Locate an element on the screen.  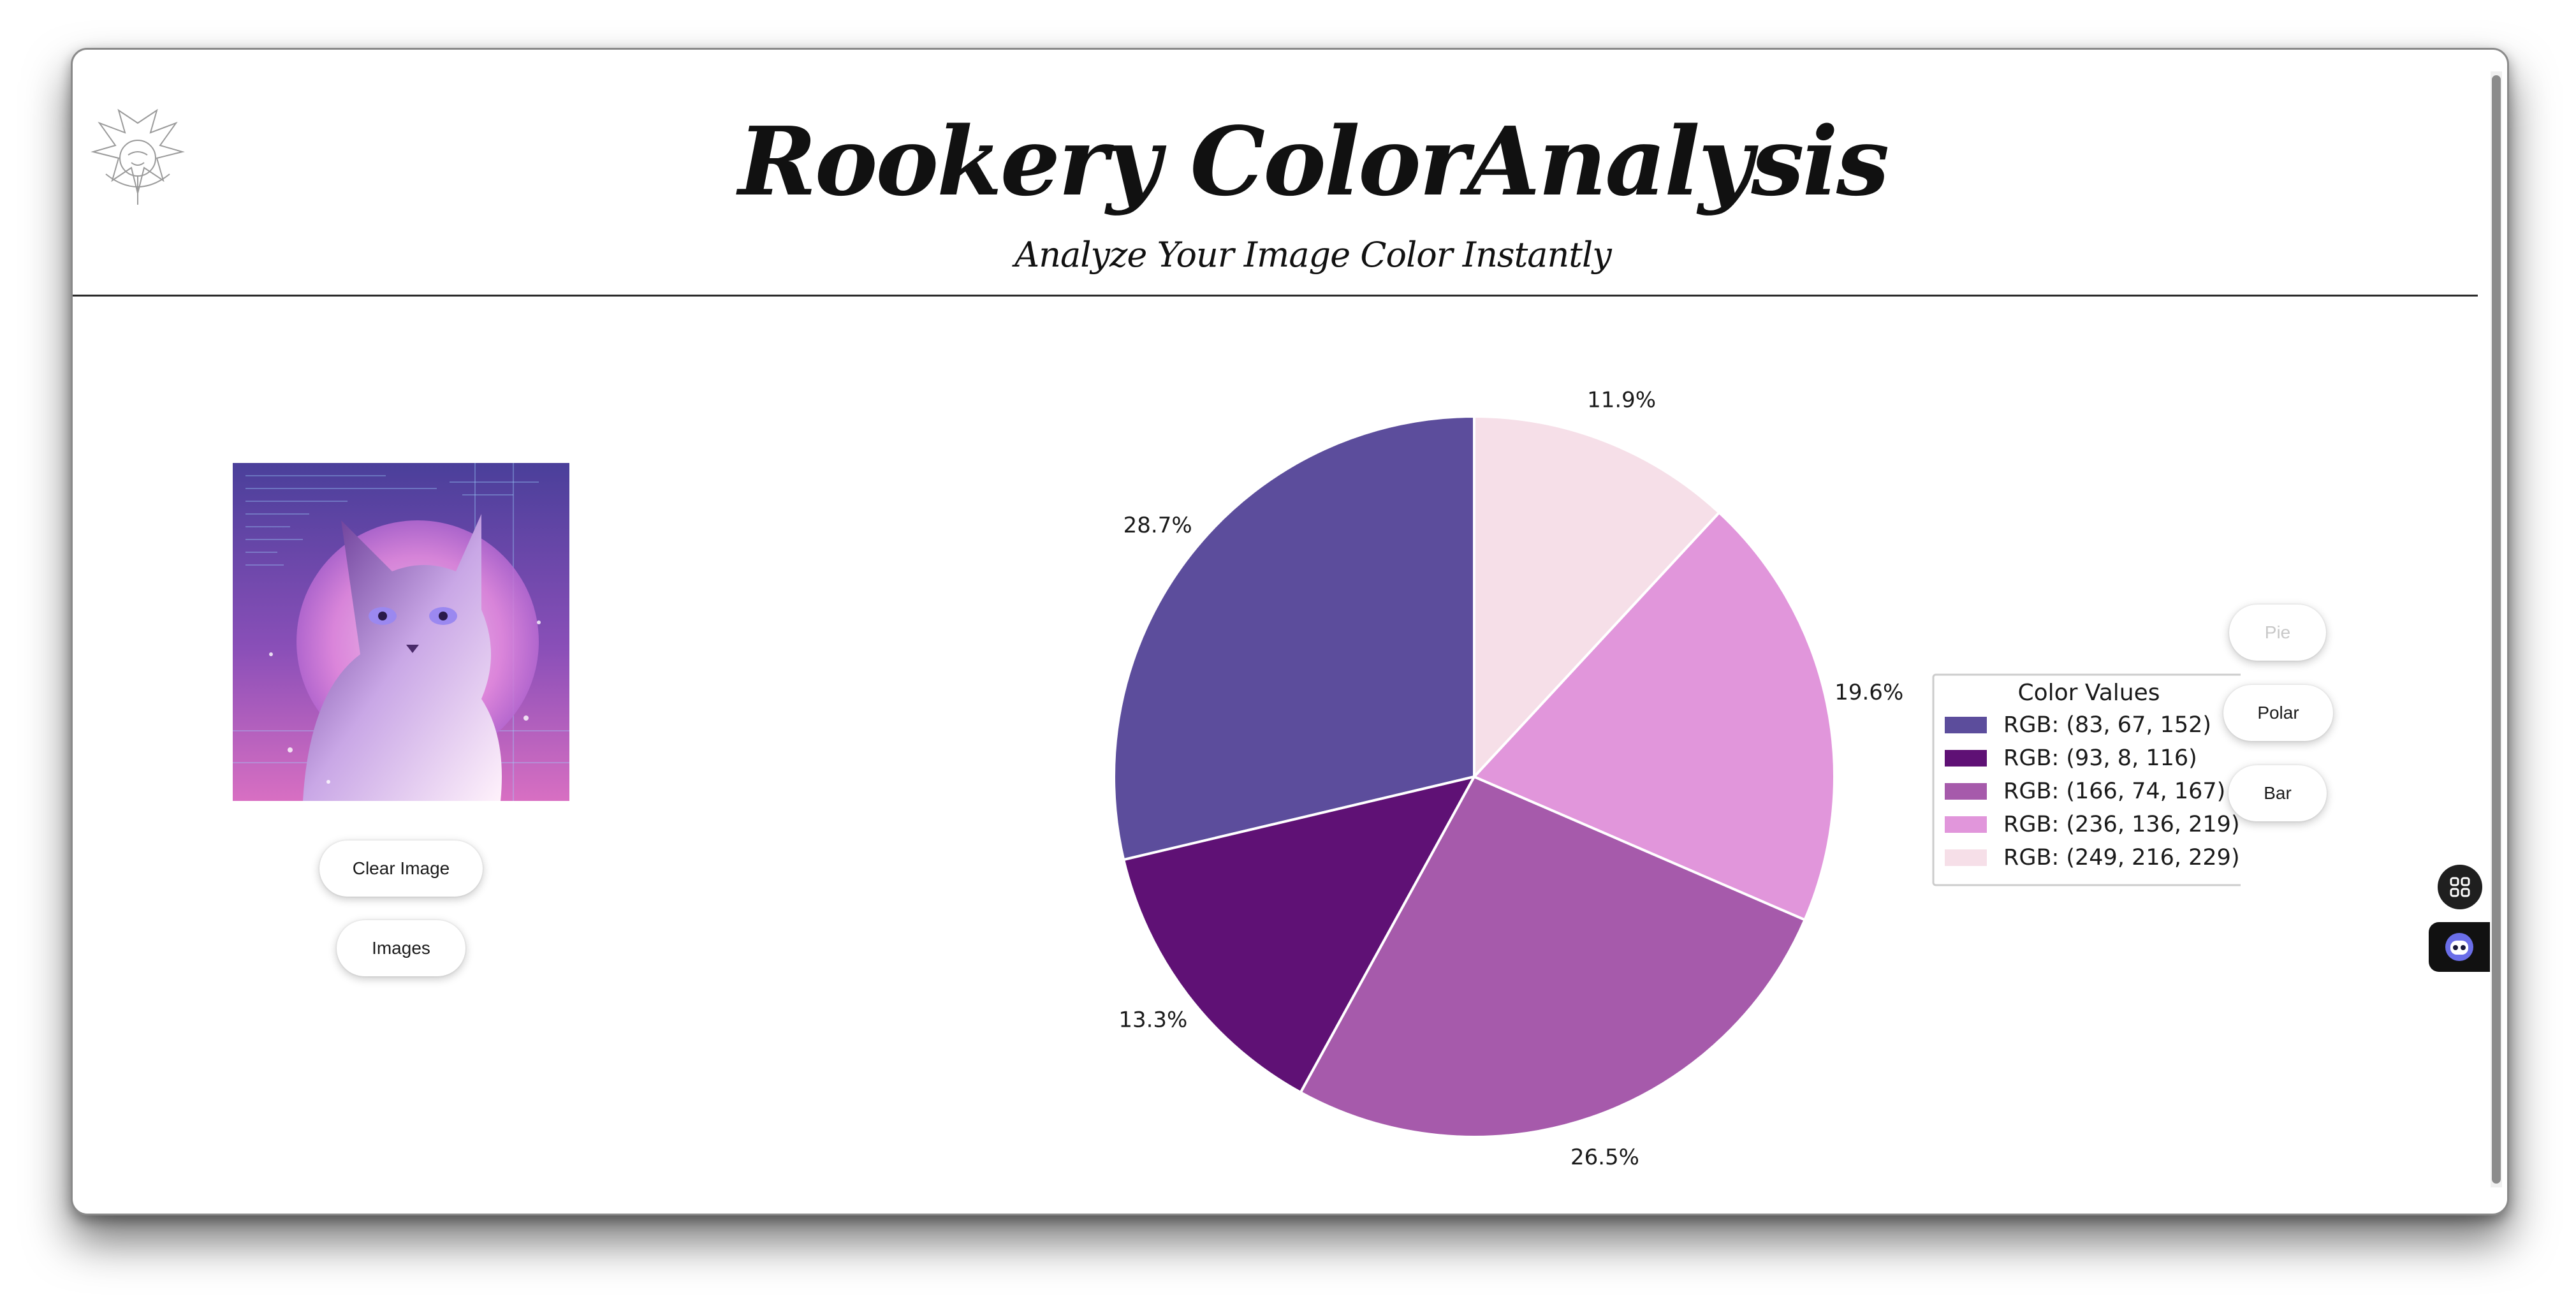
legend-label-5: RGB: (249, 216, 229) is located at coordinates (2121, 857).